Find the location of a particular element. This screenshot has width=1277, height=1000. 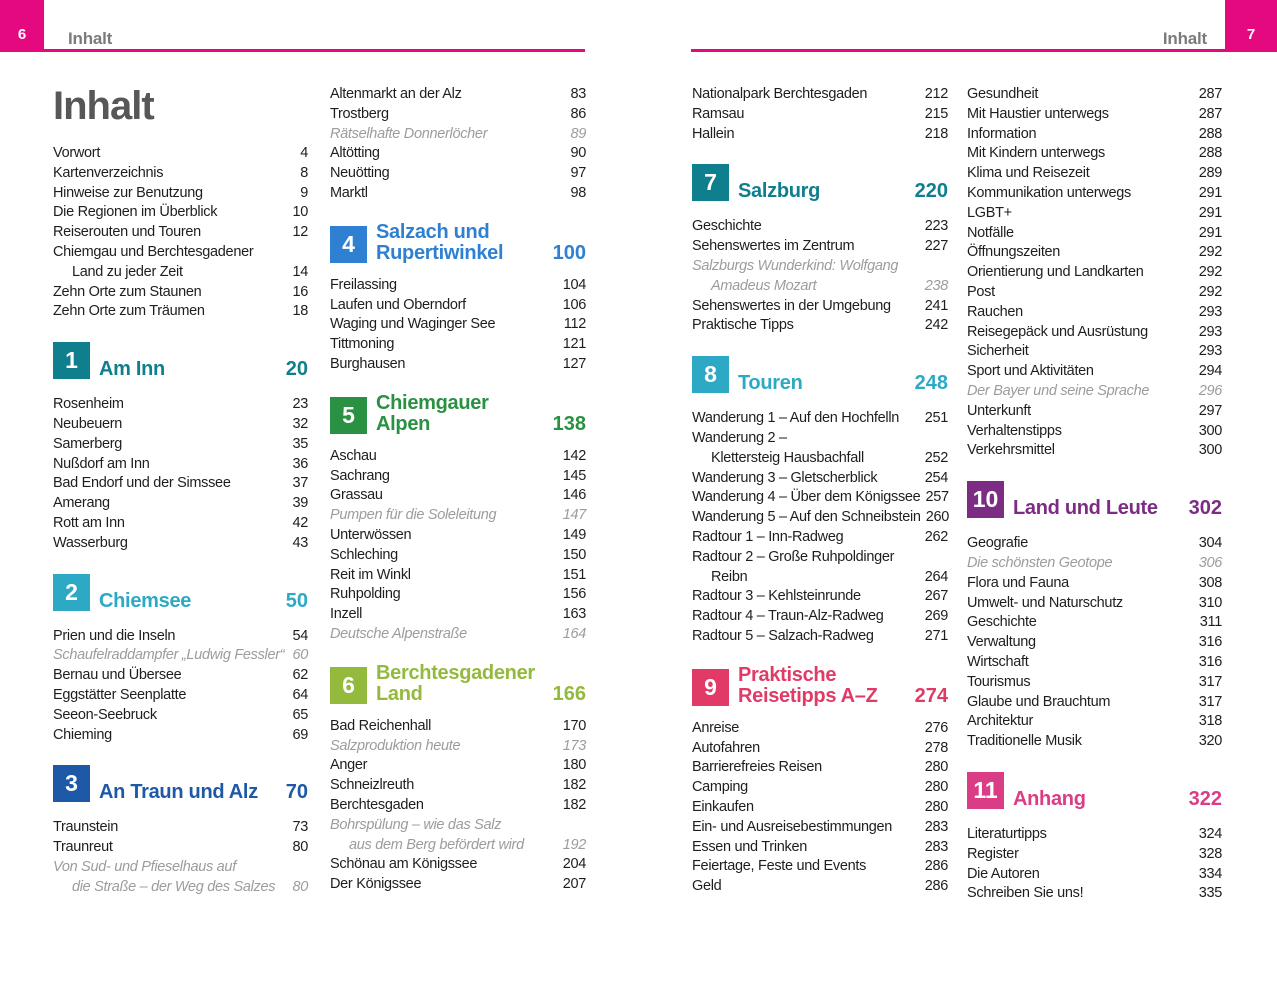

section-page-number: 70 is located at coordinates (296, 792).